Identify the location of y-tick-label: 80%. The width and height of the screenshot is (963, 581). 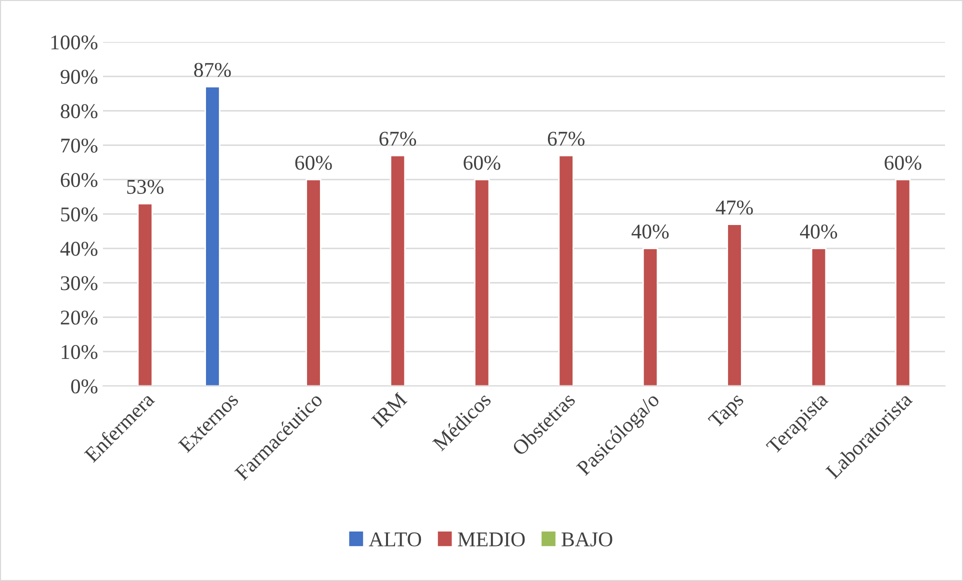
(79, 111).